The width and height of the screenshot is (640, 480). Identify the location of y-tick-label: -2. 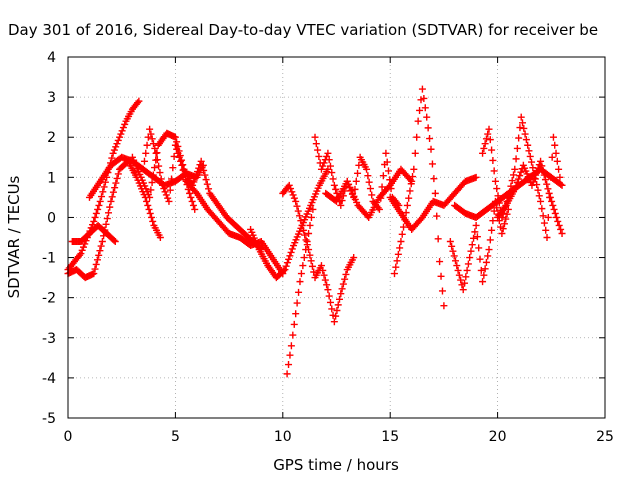
(49, 299).